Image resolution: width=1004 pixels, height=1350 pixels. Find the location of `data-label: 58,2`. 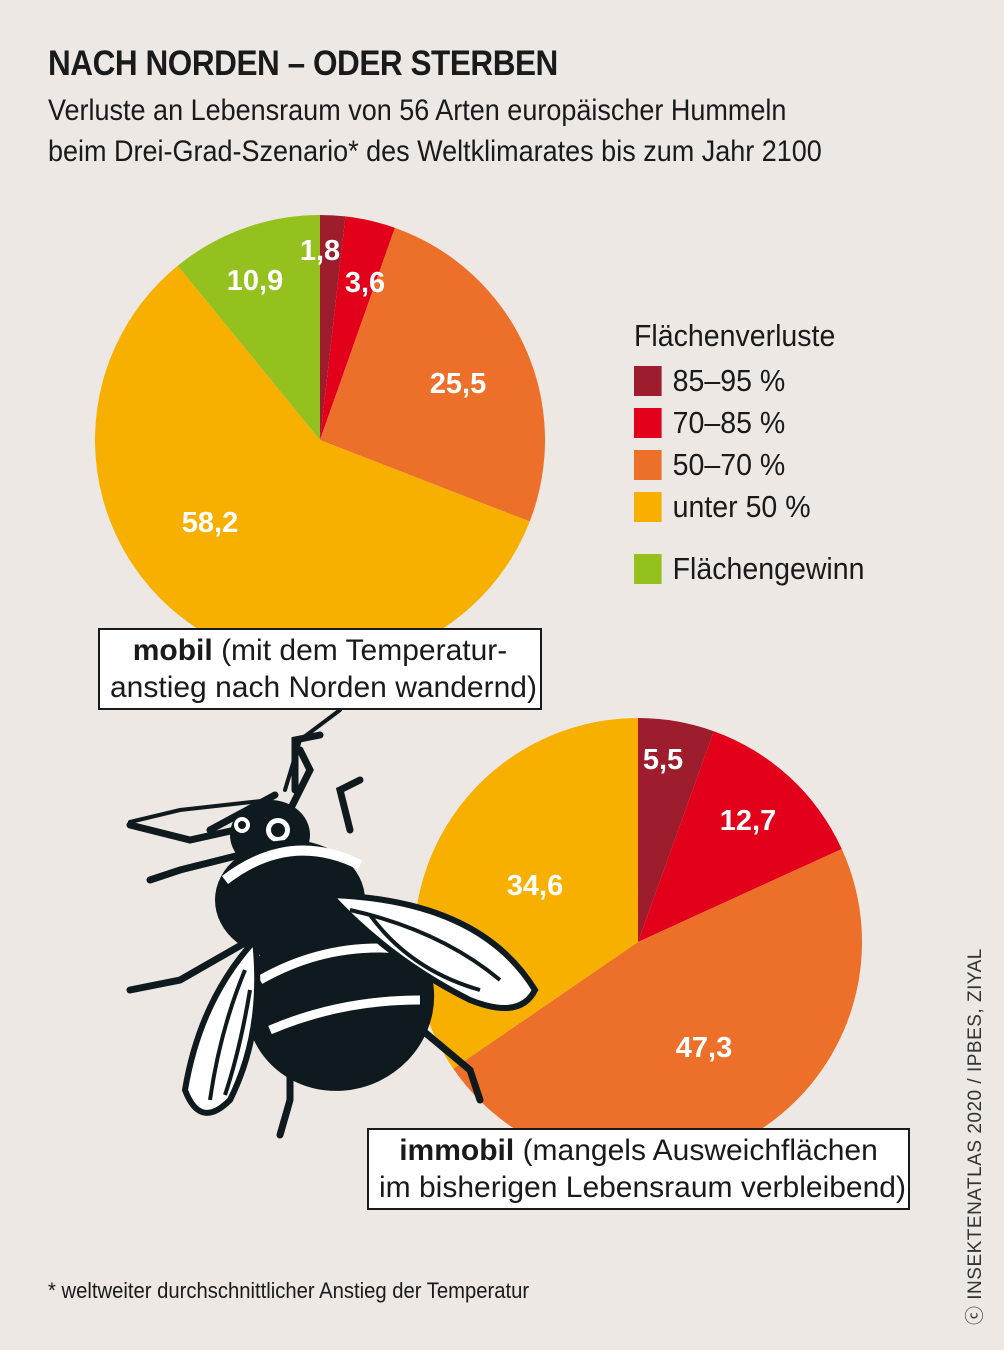

data-label: 58,2 is located at coordinates (210, 523).